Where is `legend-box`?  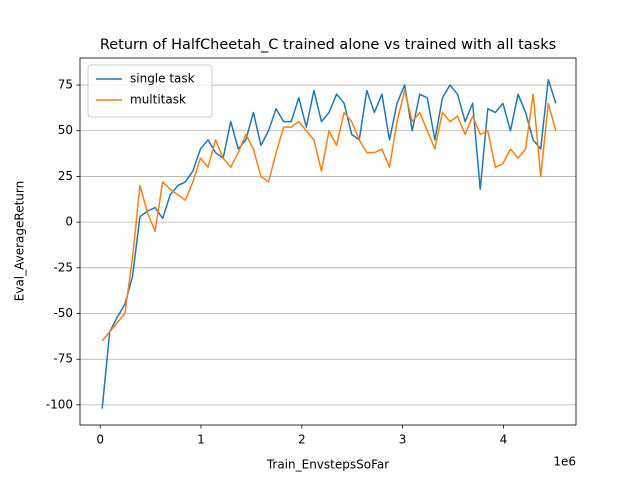
legend-box is located at coordinates (150, 91).